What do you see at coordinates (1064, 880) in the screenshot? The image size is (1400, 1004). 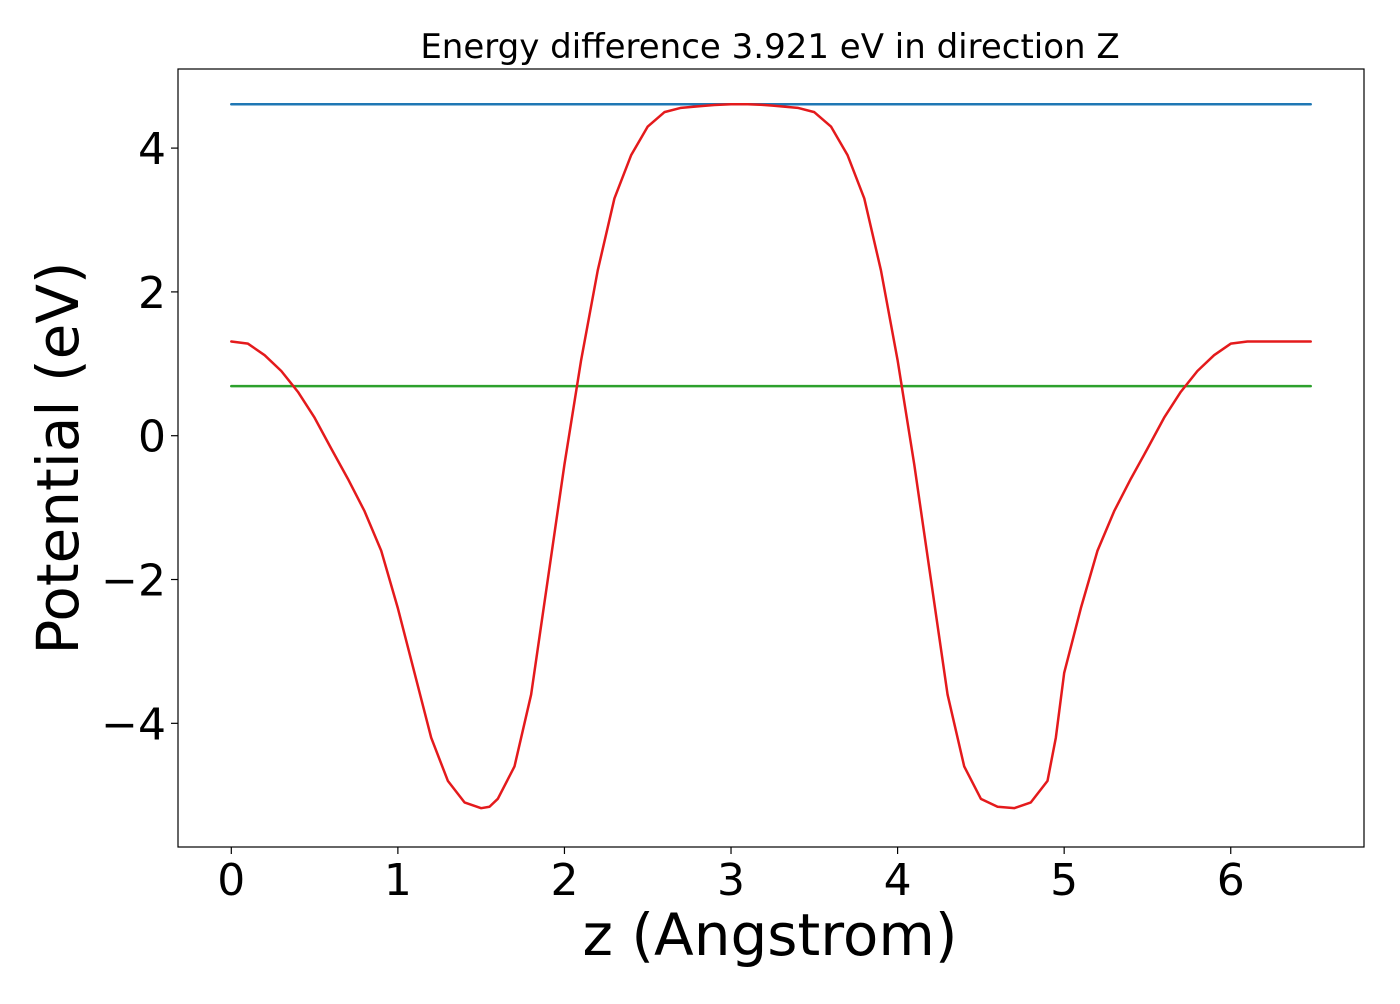 I see `x-tick-label: 5` at bounding box center [1064, 880].